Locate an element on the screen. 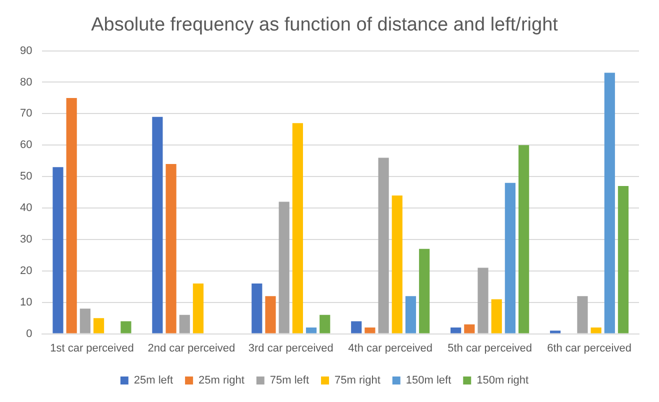 This screenshot has height=402, width=659. y-tick-label: 70 is located at coordinates (26, 114).